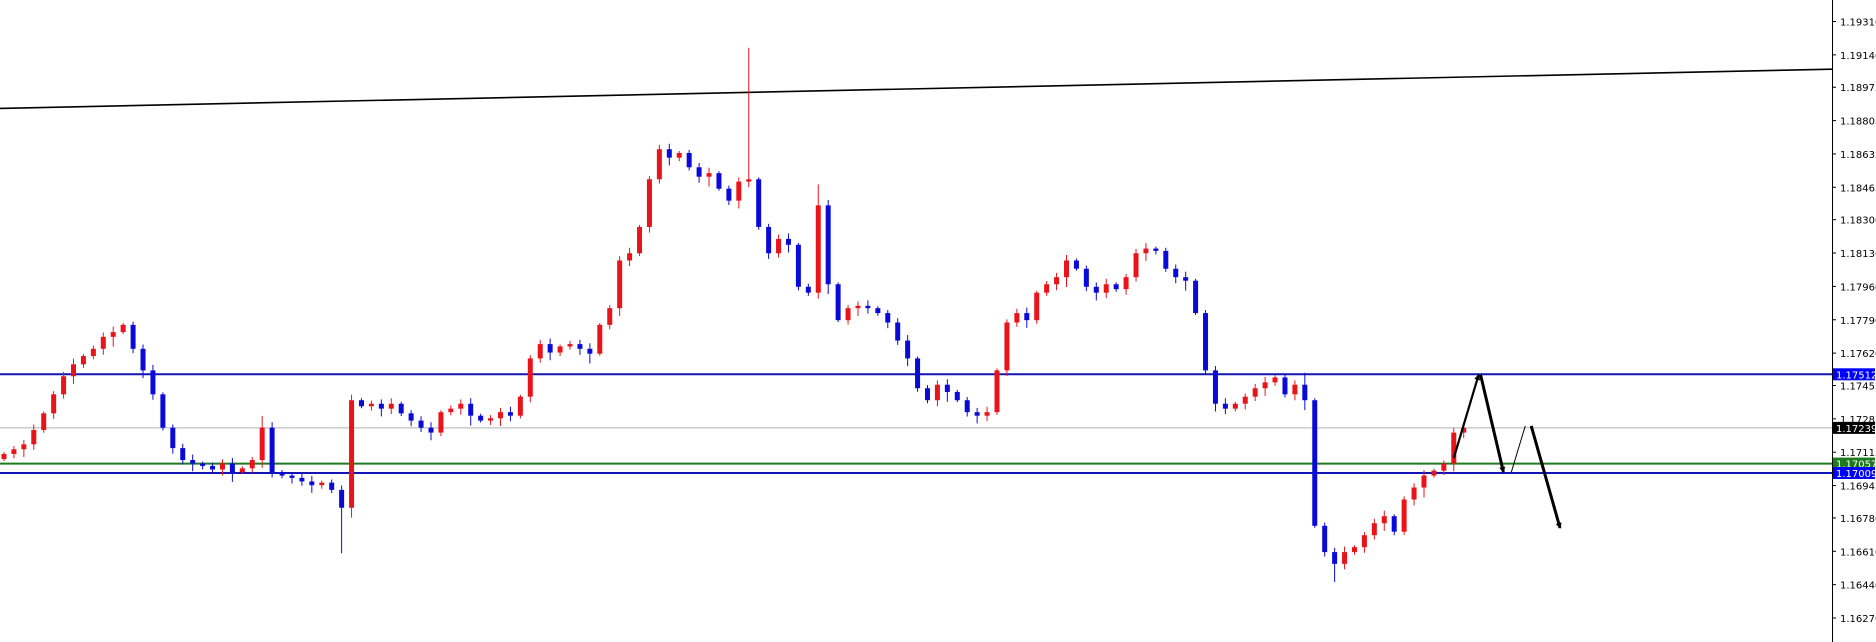 The height and width of the screenshot is (642, 1876). Describe the element at coordinates (1854, 463) in the screenshot. I see `level-price-tag-bg` at that location.